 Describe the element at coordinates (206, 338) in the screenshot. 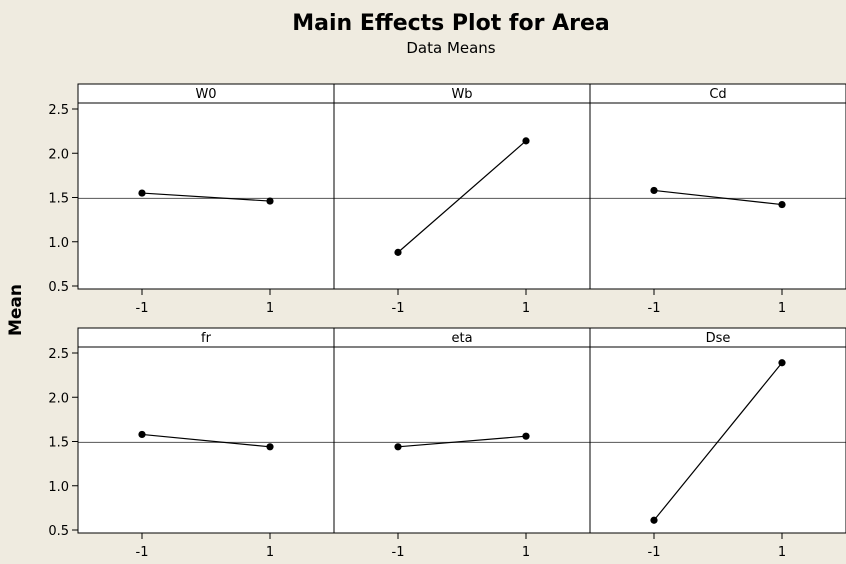

I see `panel-label-fr: fr` at that location.